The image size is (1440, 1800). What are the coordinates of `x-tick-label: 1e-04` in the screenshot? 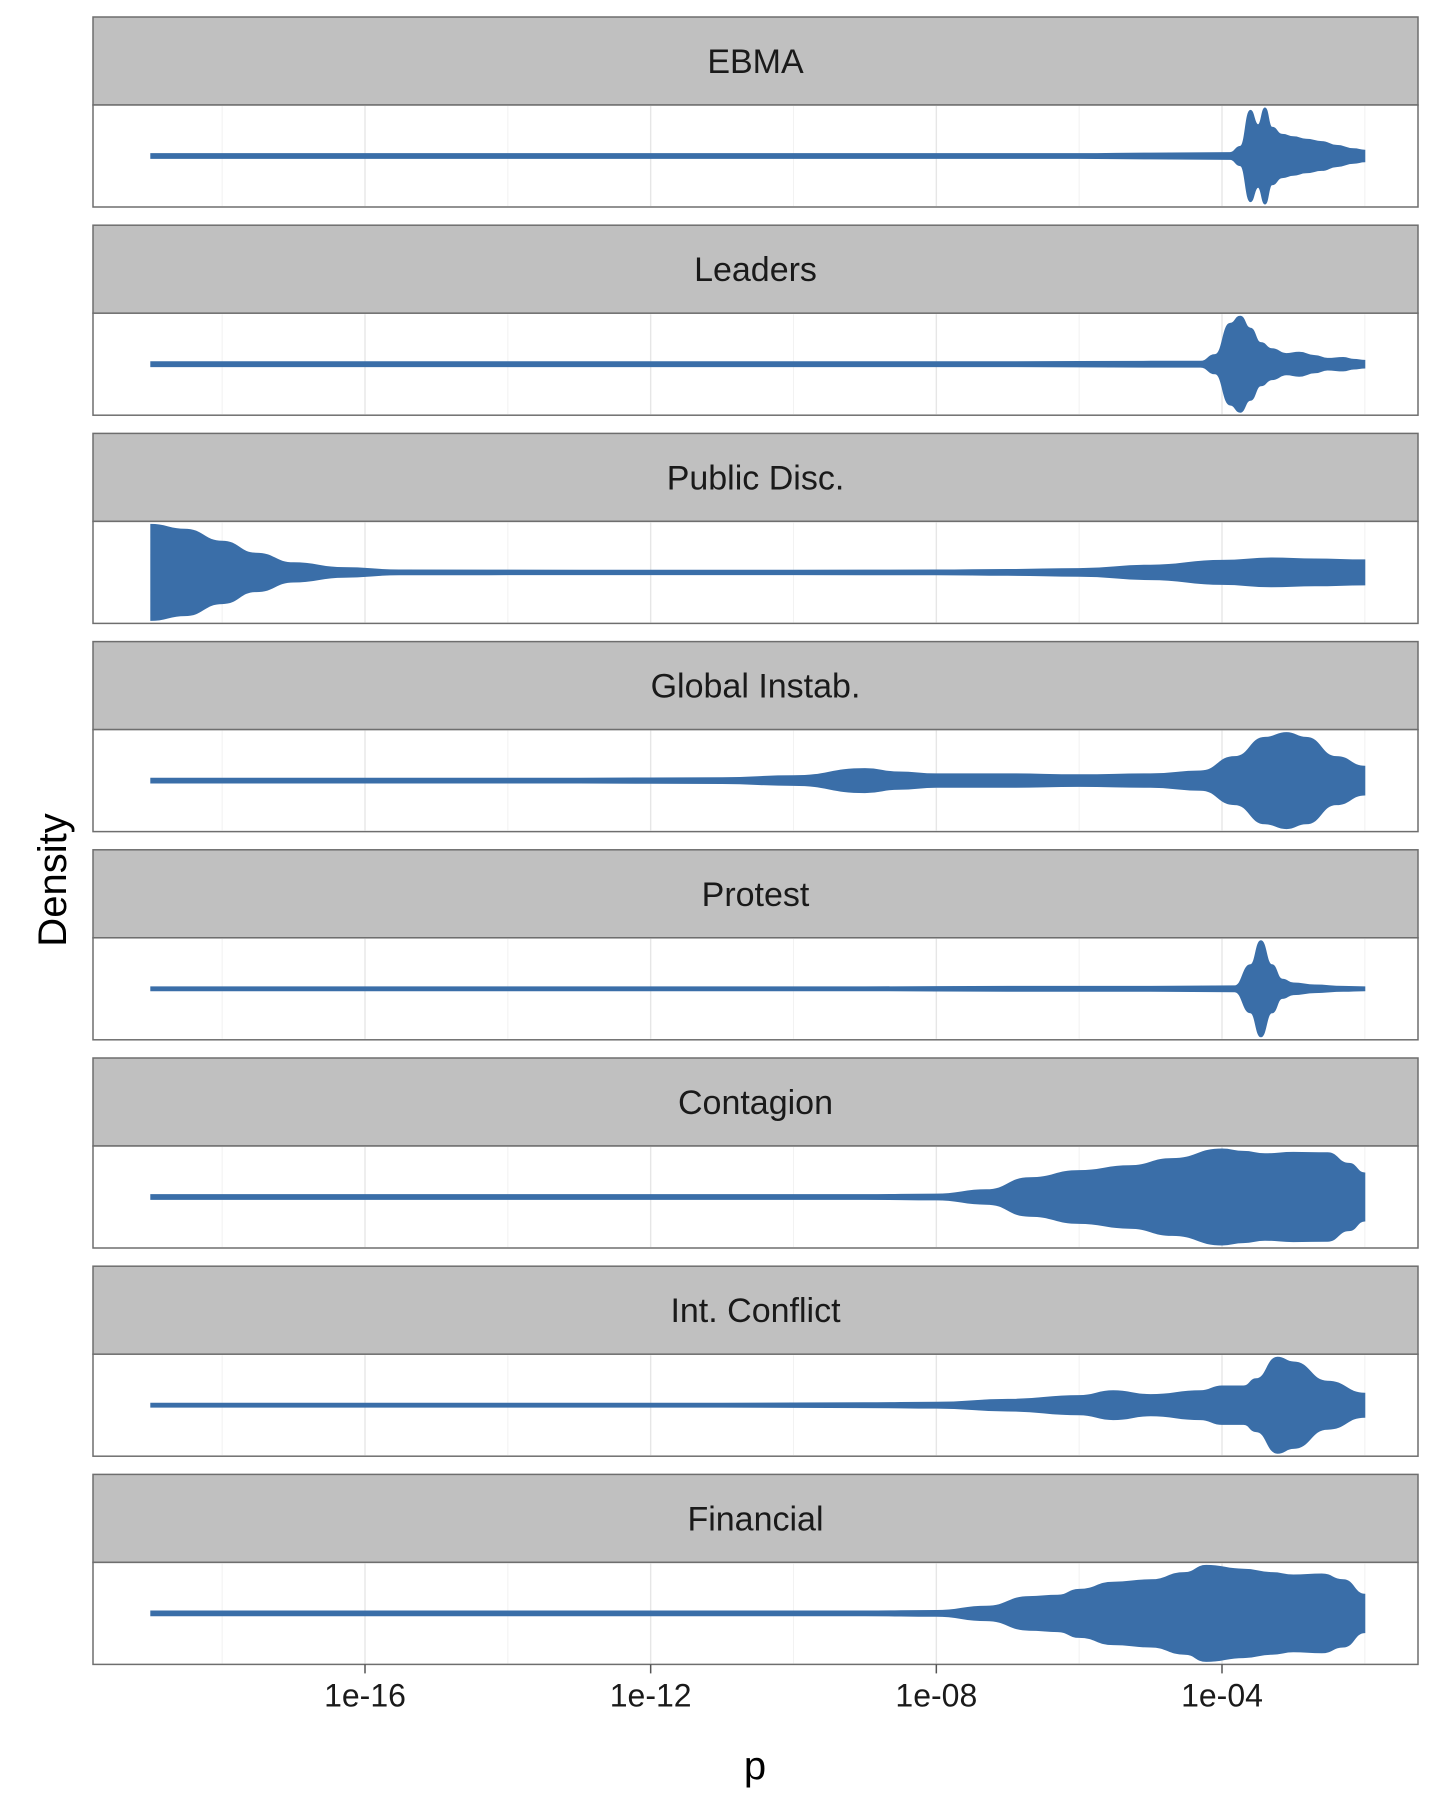 It's located at (1222, 1695).